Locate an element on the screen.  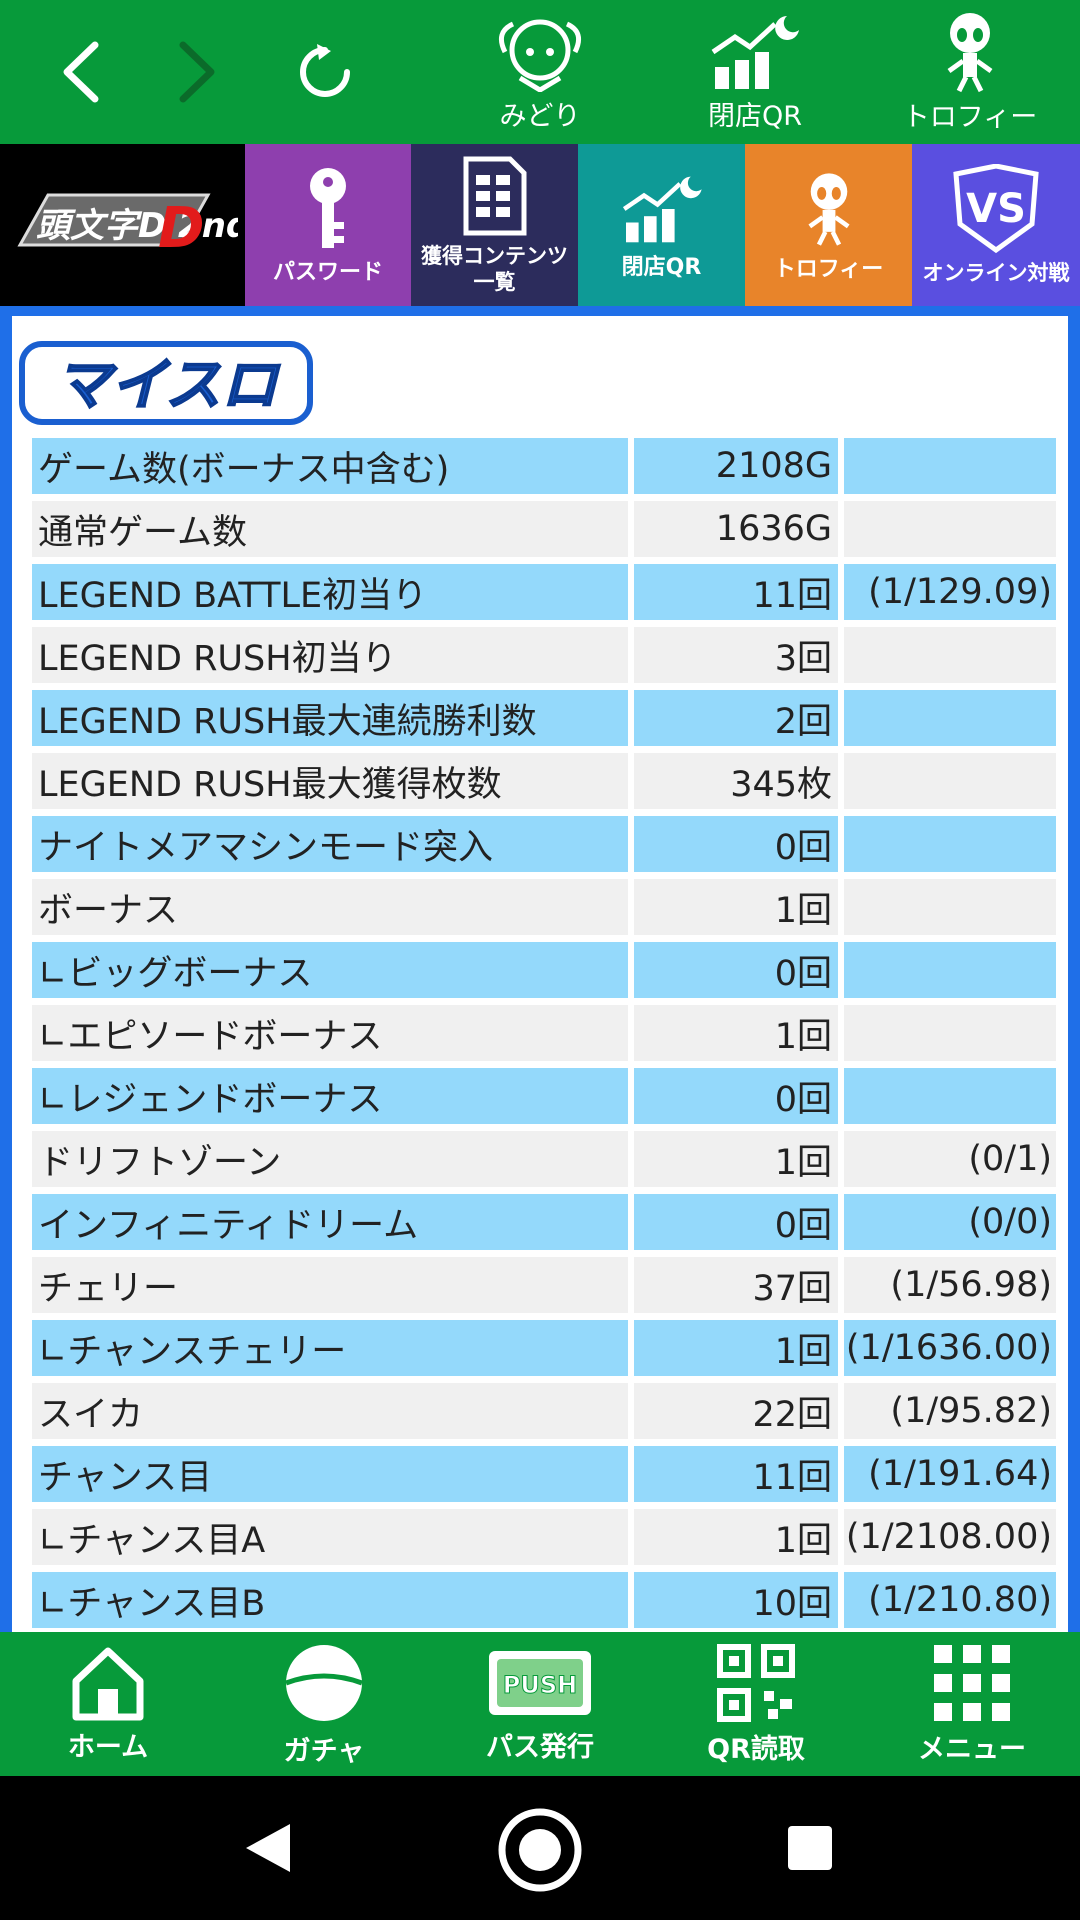
table-row: ∟レジェンドボーナス 0回 is located at coordinates (545, 1096).